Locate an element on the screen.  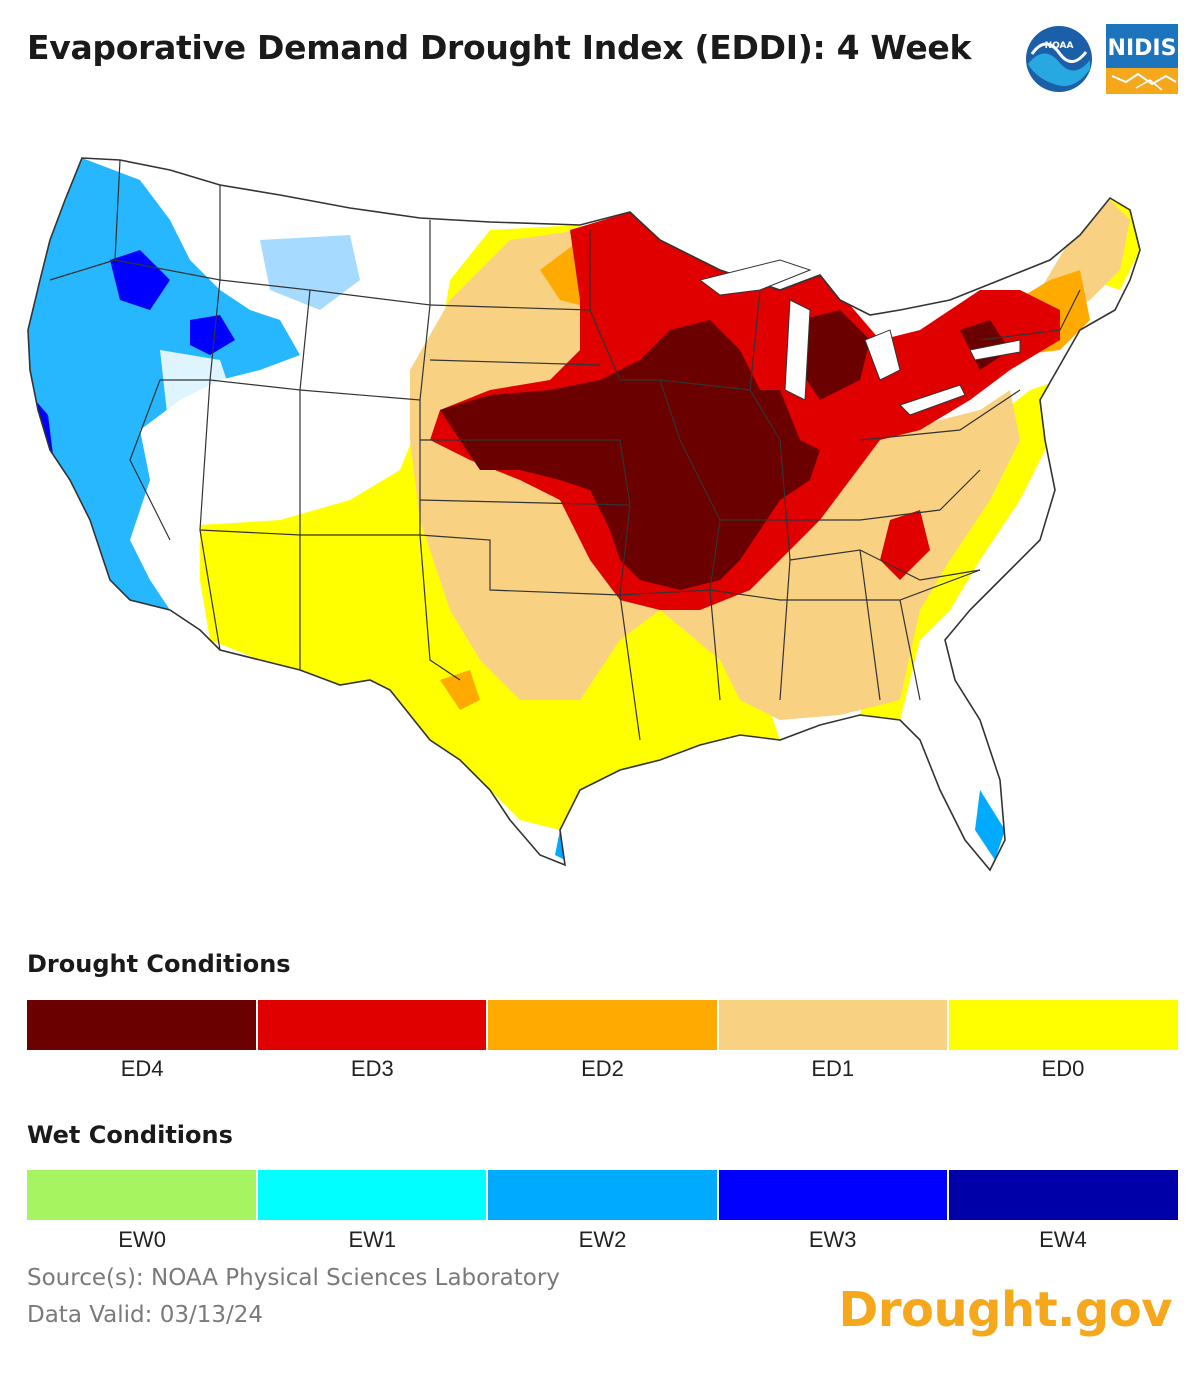
ew3-region-oregon is located at coordinates (140, 280).